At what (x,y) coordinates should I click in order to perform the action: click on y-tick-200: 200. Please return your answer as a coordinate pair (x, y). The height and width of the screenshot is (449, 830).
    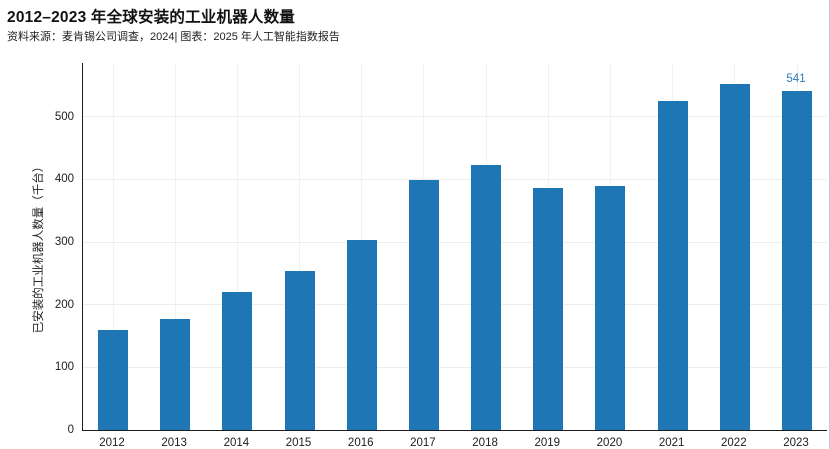
    Looking at the image, I should click on (64, 304).